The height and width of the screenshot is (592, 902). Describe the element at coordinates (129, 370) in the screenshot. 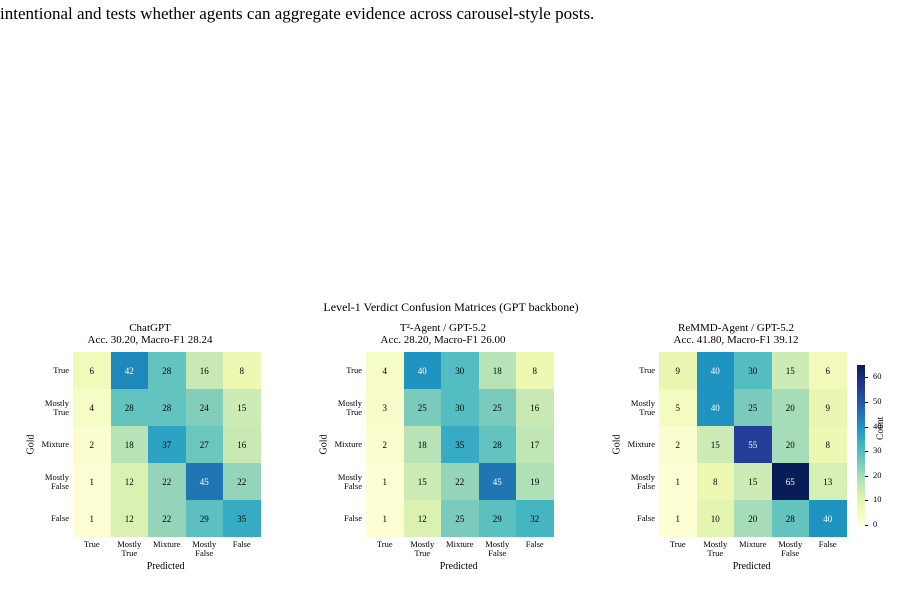

I see `heatmap-cell: 42` at that location.